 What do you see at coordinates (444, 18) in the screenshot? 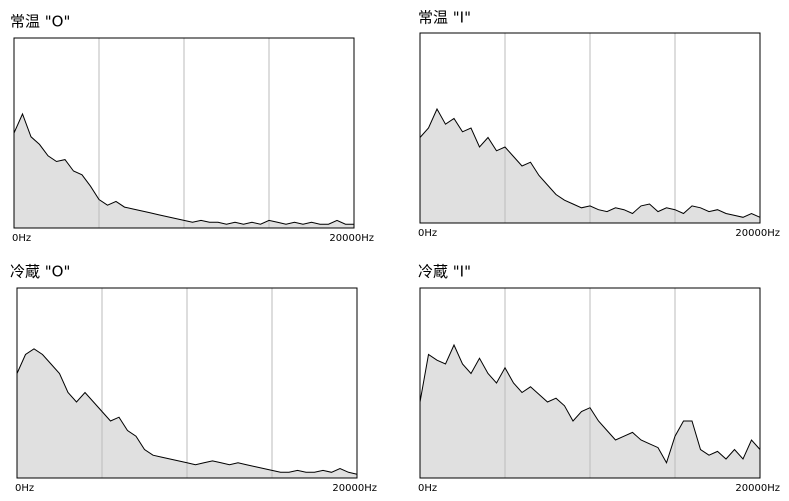
I see `chart-title: 常温 "I"` at bounding box center [444, 18].